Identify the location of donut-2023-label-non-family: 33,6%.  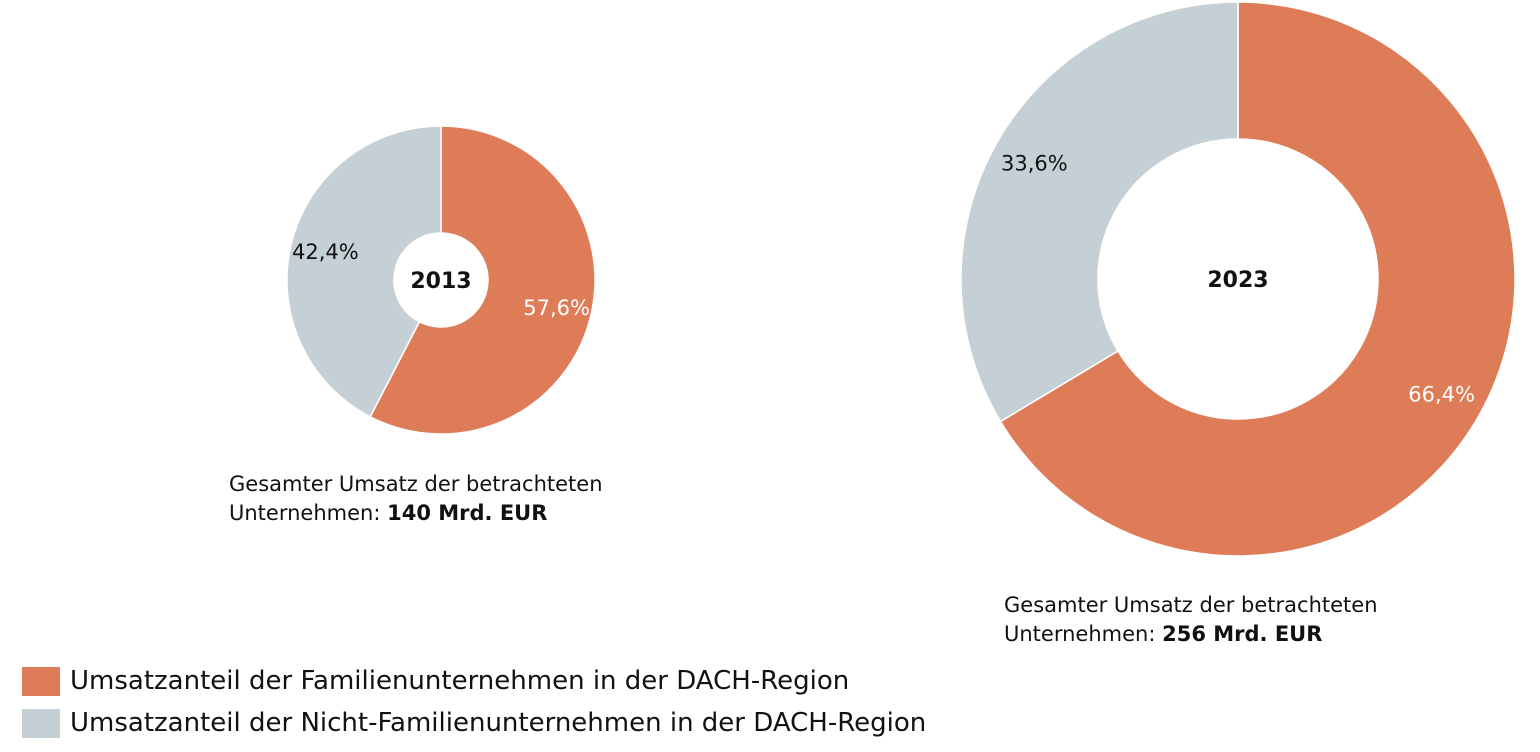
(1034, 164).